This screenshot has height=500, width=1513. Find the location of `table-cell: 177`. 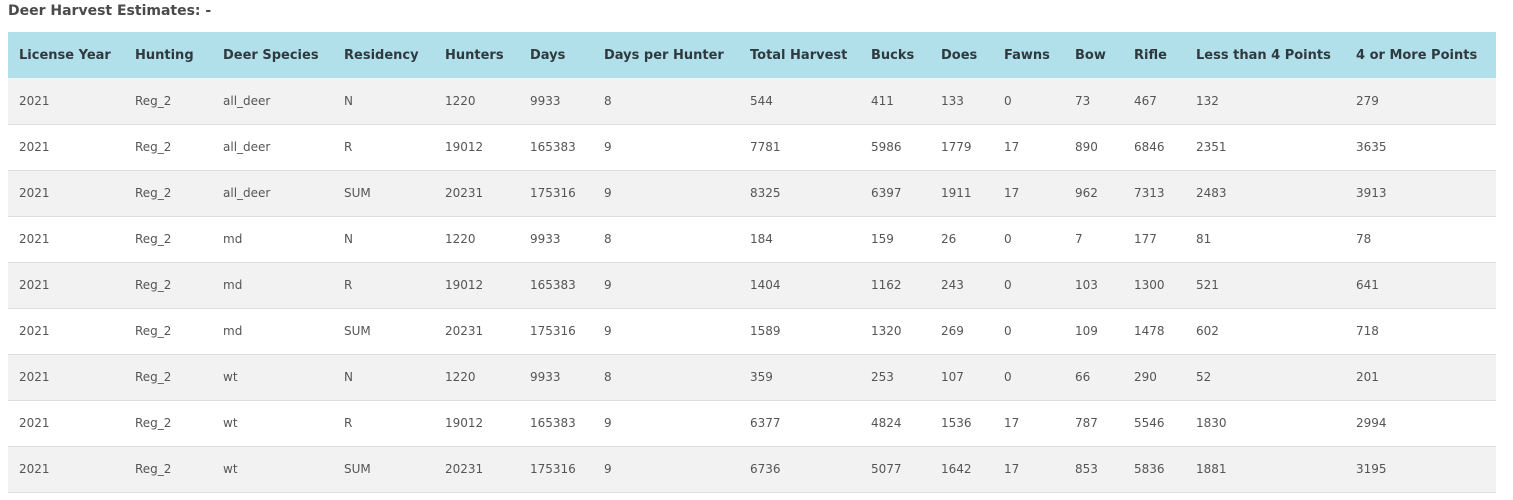

table-cell: 177 is located at coordinates (1145, 239).